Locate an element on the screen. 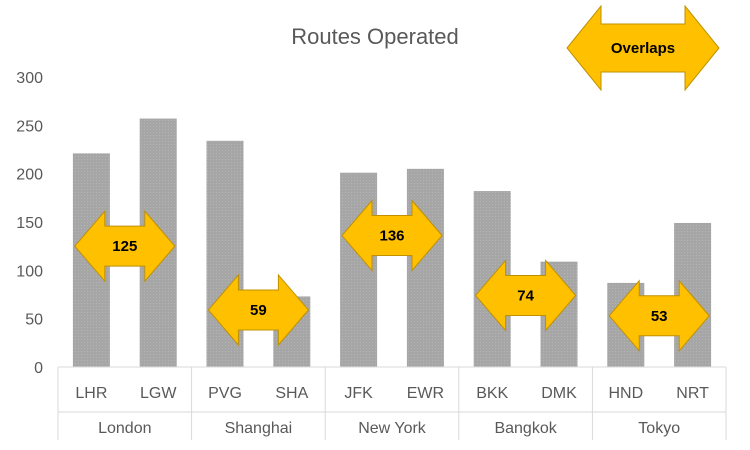 The height and width of the screenshot is (450, 750). airport-label: JFK is located at coordinates (358, 393).